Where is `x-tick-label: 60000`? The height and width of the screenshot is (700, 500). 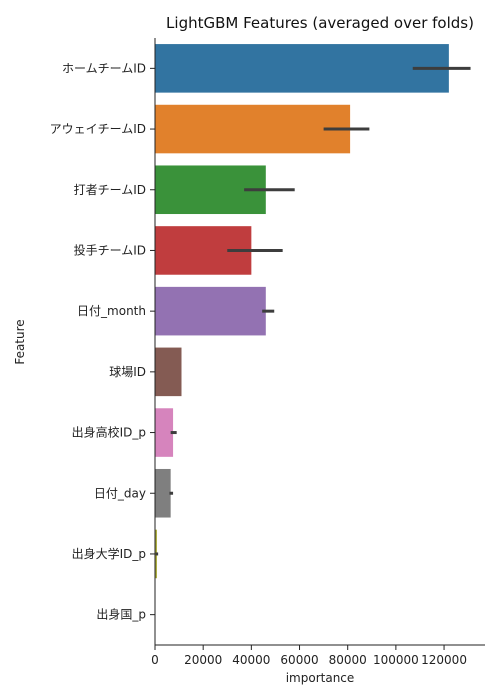
x-tick-label: 60000 is located at coordinates (299, 660).